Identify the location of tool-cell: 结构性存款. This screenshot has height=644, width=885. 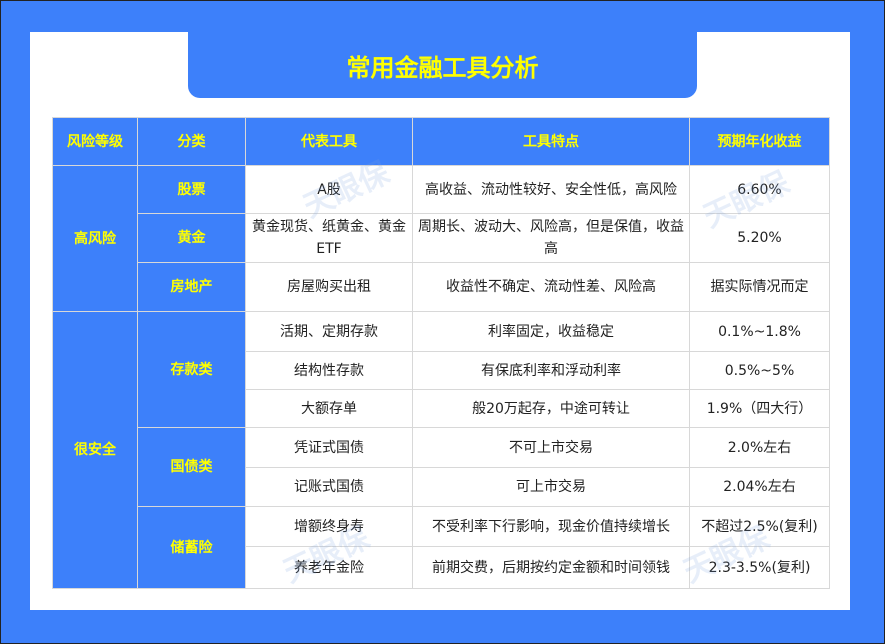
(329, 370).